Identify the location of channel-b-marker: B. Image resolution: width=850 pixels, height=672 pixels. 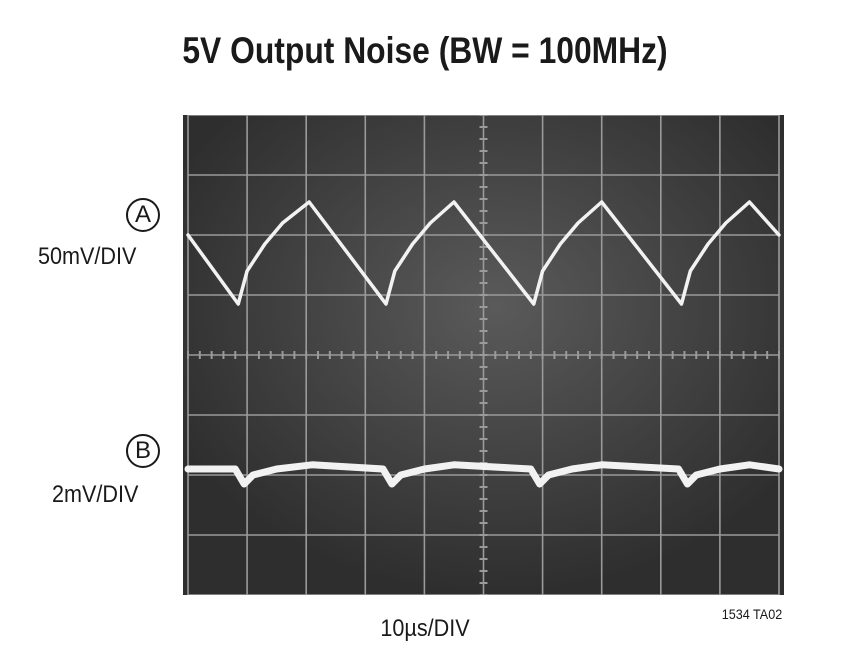
(143, 451).